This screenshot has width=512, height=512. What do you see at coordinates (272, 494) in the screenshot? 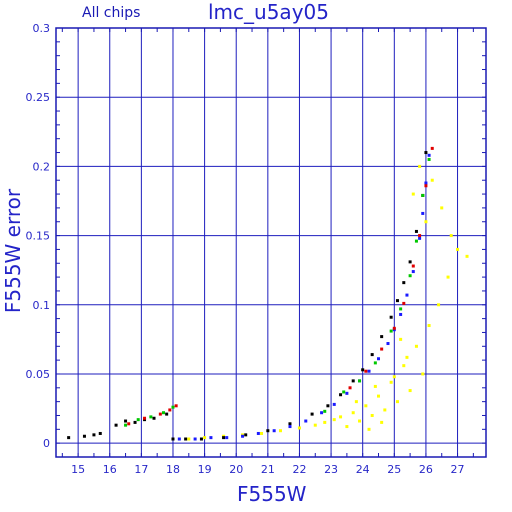
I see `x-axis-label: F555W` at bounding box center [272, 494].